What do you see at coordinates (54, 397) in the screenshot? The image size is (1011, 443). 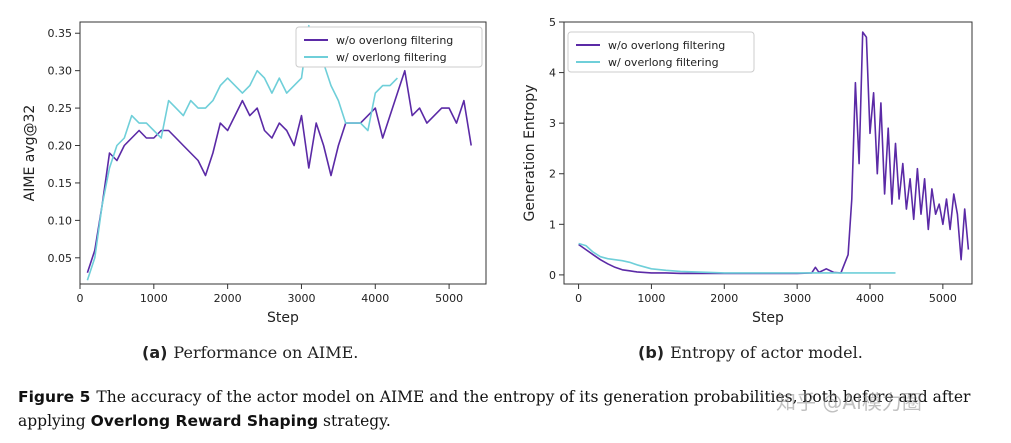 I see `figure-label: Figure 5` at bounding box center [54, 397].